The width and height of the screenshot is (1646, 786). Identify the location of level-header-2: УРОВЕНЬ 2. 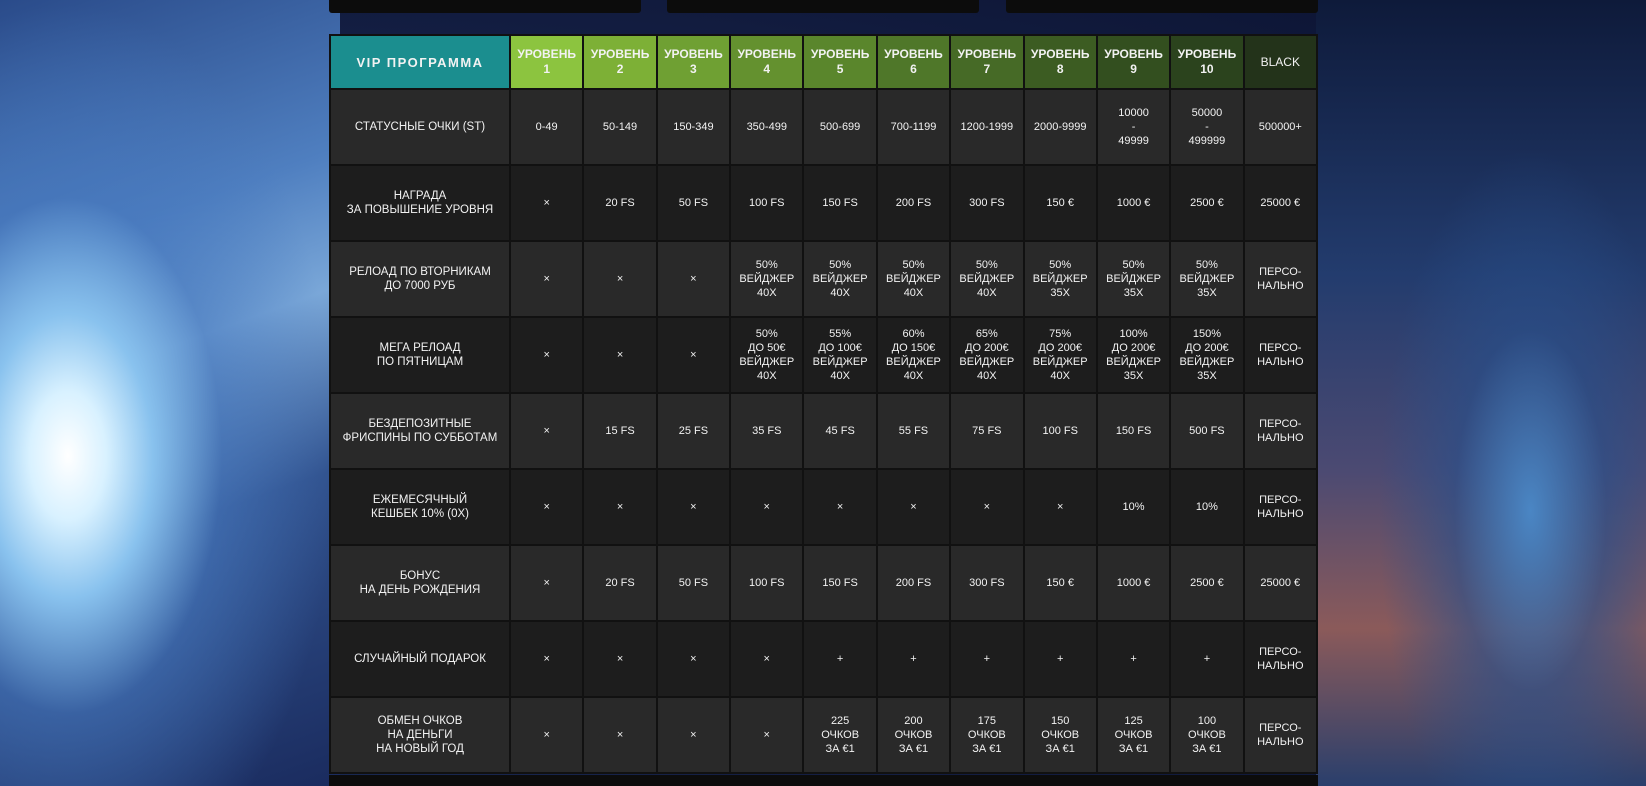
(620, 62).